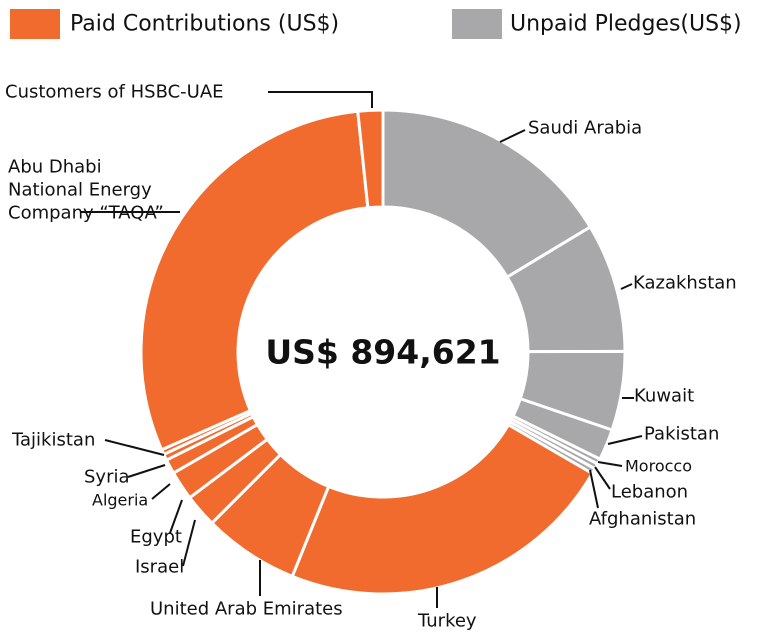 This screenshot has height=635, width=772. Describe the element at coordinates (114, 92) in the screenshot. I see `slice-label: Customers of HSBC-UAE` at that location.